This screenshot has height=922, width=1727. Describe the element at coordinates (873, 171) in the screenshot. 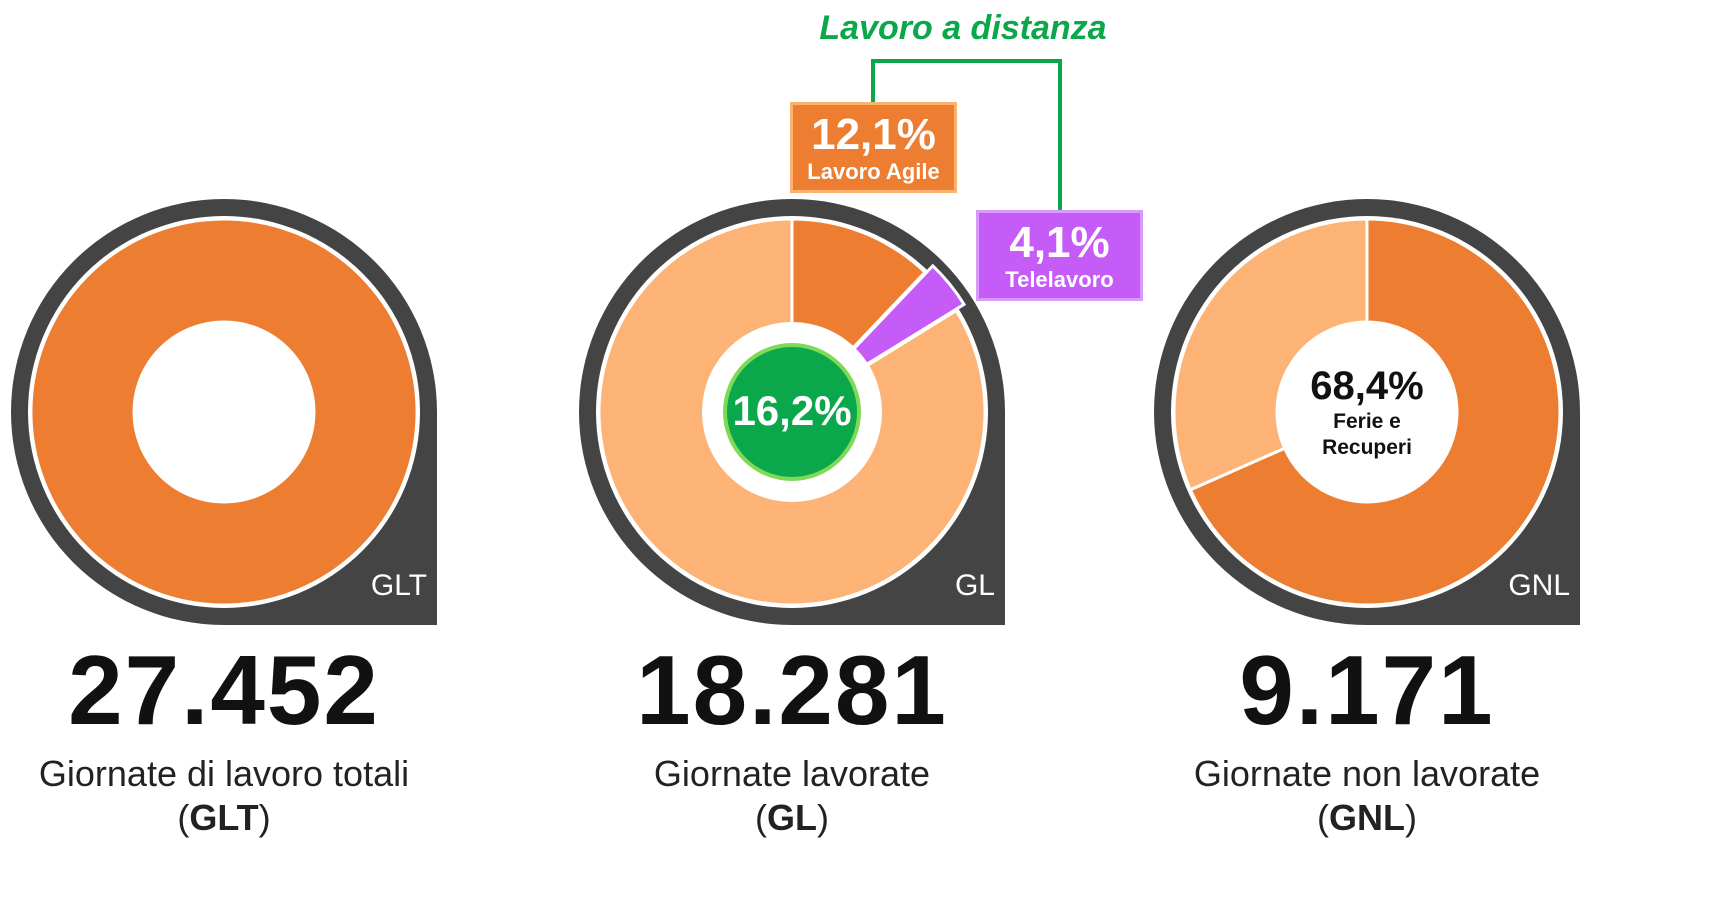

I see `segment-name: Lavoro Agile` at that location.